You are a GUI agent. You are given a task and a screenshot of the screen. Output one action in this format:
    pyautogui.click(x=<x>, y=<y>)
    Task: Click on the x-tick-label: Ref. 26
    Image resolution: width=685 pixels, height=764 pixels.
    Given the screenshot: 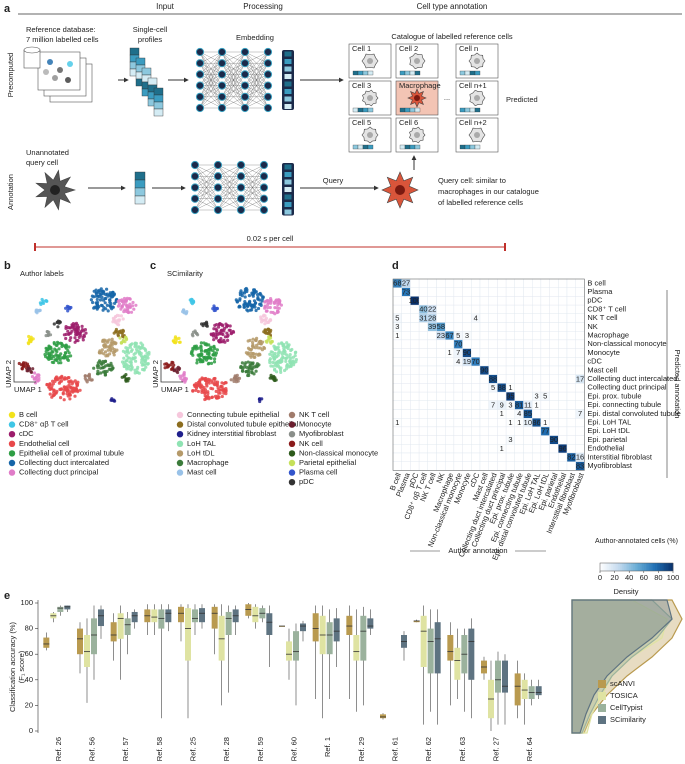 What is the action you would take?
    pyautogui.click(x=58, y=749)
    